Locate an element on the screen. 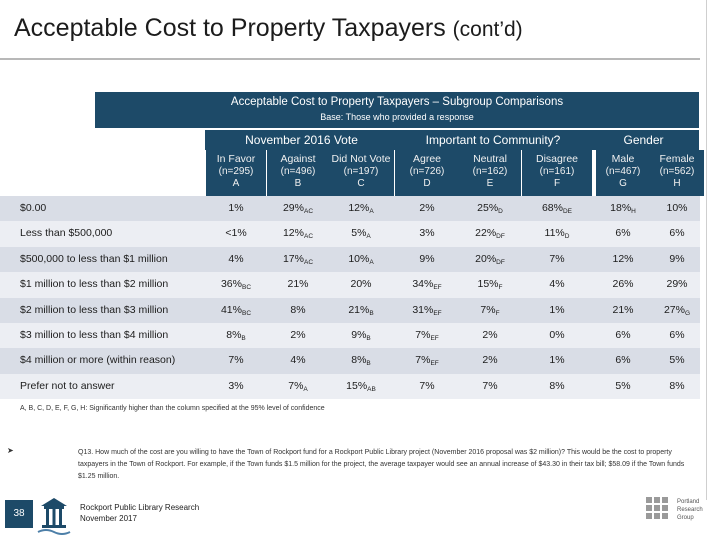 Image resolution: width=720 pixels, height=540 pixels. table-cell: 21%B is located at coordinates (361, 312).